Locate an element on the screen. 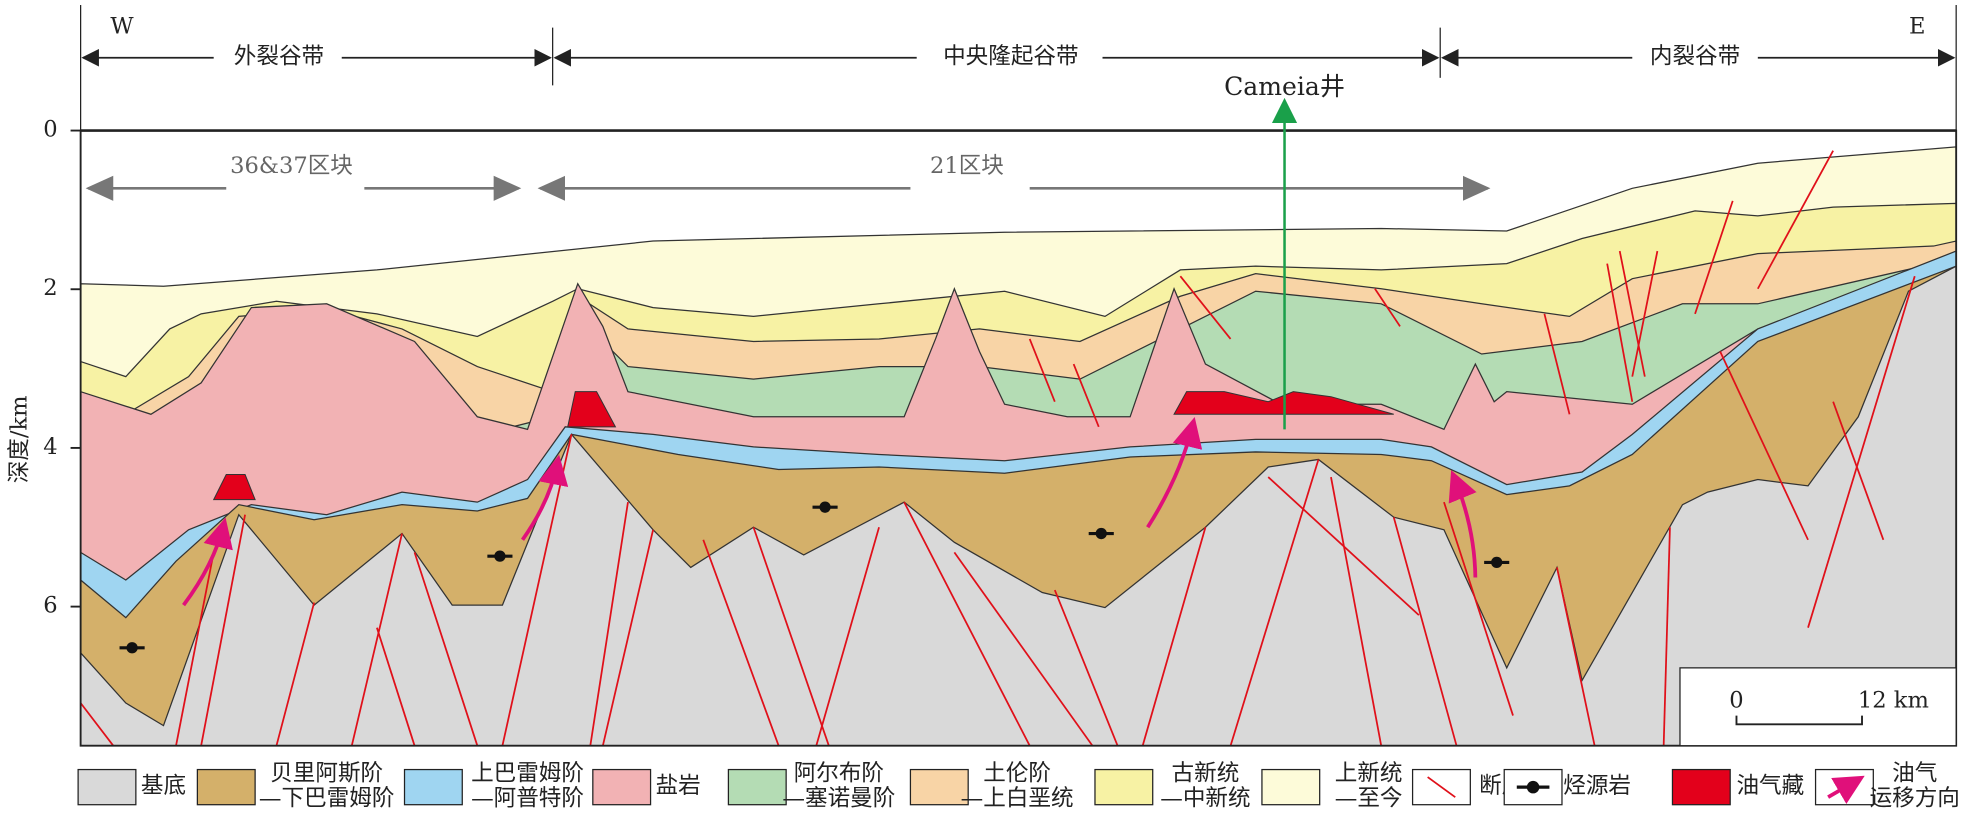 The width and height of the screenshot is (1969, 816). legend-label: 烃源岩 is located at coordinates (1597, 786).